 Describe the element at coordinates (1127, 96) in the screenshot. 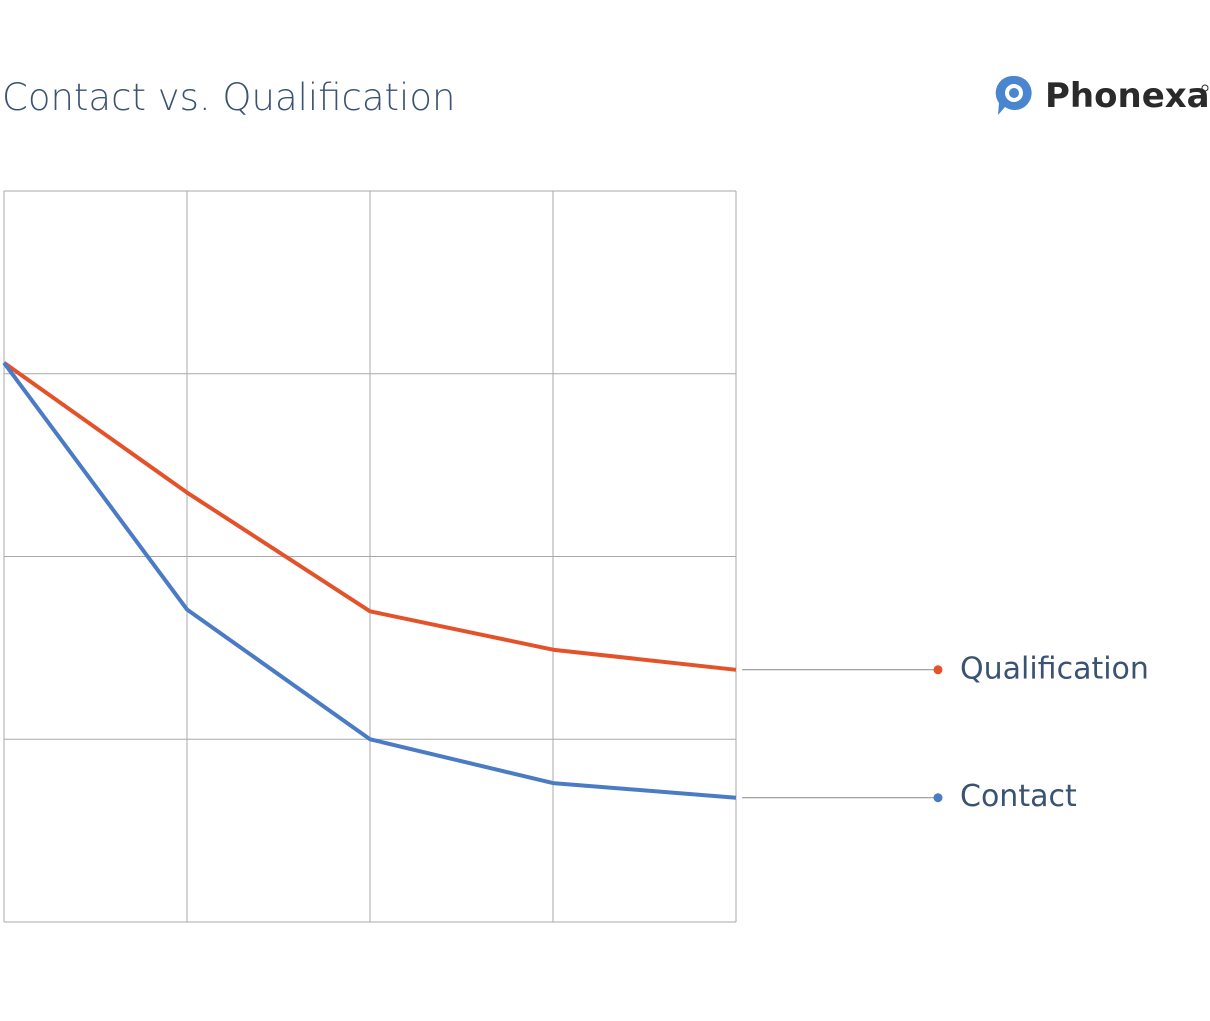

I see `brand-name: Phonexa` at that location.